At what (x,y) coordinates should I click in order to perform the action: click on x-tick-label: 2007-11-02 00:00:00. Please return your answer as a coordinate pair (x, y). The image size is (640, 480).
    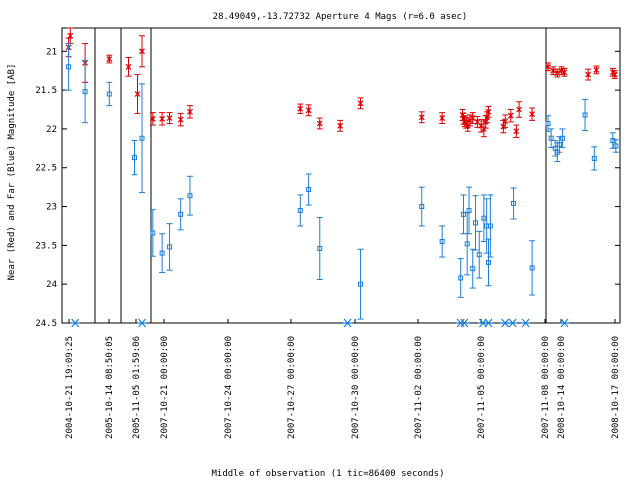
    Looking at the image, I should click on (419, 387).